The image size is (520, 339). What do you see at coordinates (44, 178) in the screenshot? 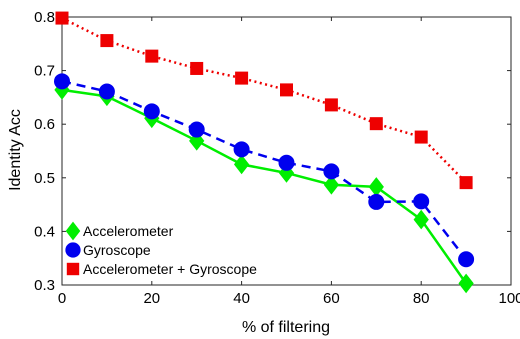
I see `y-tick-label: 0.5` at bounding box center [44, 178].